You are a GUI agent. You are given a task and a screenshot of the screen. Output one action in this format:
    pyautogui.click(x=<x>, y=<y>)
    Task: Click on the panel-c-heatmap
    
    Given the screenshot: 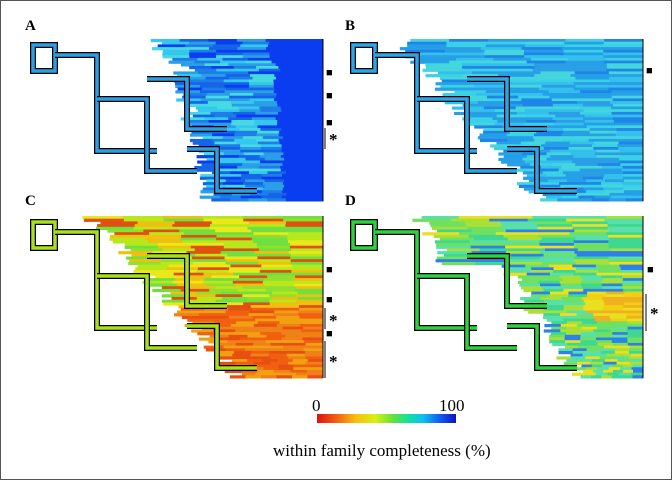 What is the action you would take?
    pyautogui.click(x=203, y=297)
    